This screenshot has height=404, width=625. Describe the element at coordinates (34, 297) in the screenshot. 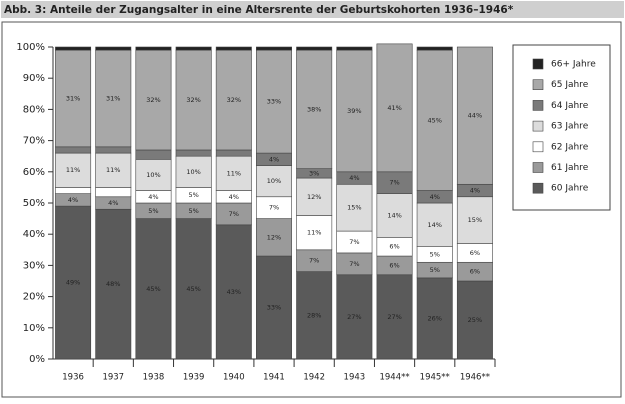

I see `y-tick-label: 20%` at that location.